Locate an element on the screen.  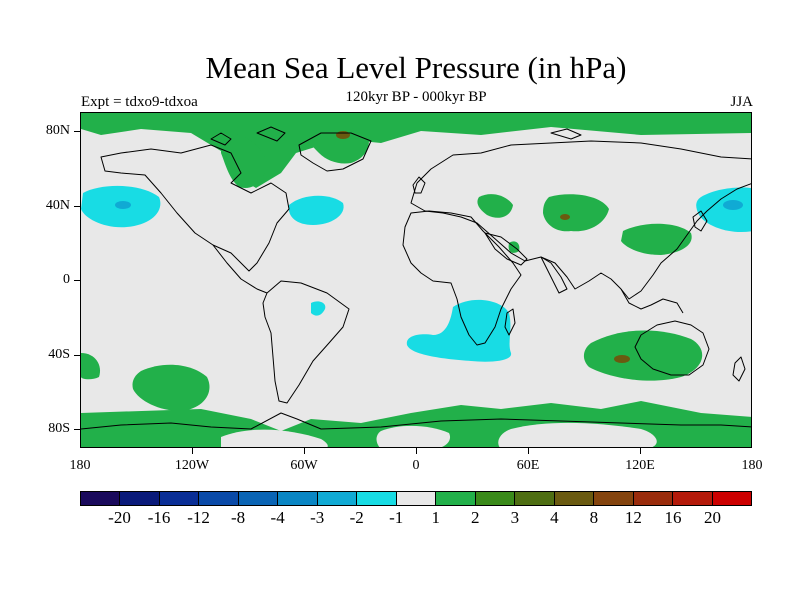
central-asia-green is located at coordinates (576, 213).